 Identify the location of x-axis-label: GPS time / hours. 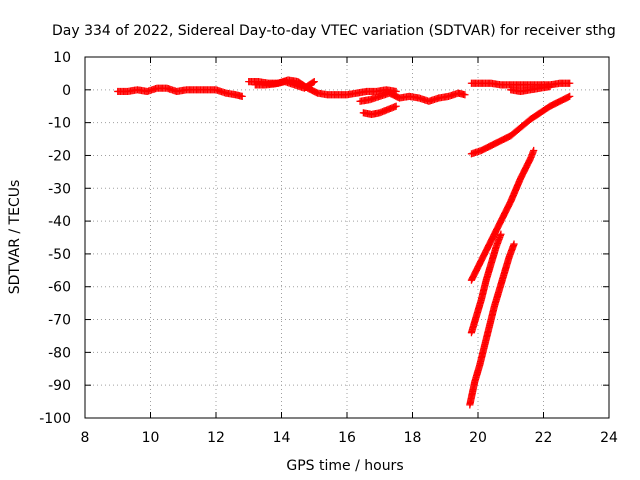
(344, 466).